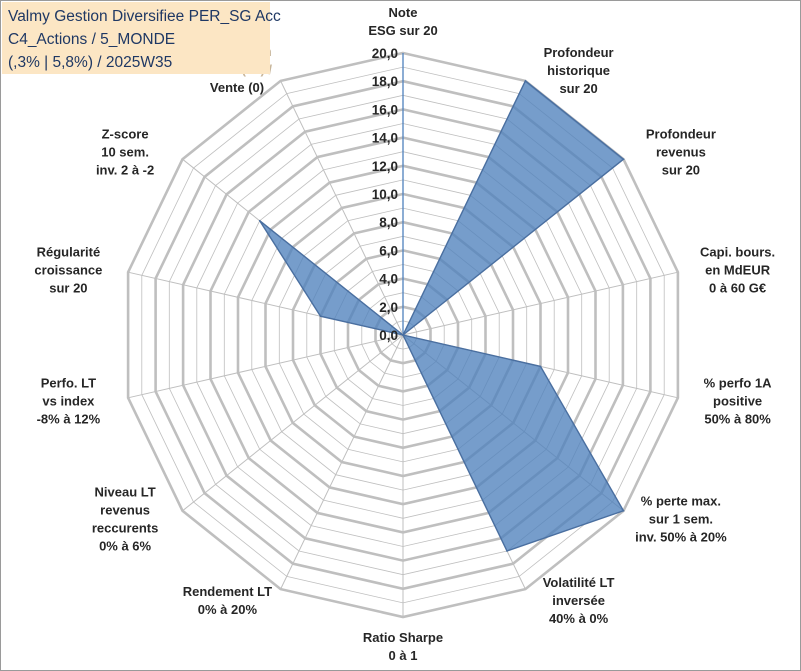 The width and height of the screenshot is (801, 671). I want to click on axis-label-line: Perfo. LT, so click(68, 382).